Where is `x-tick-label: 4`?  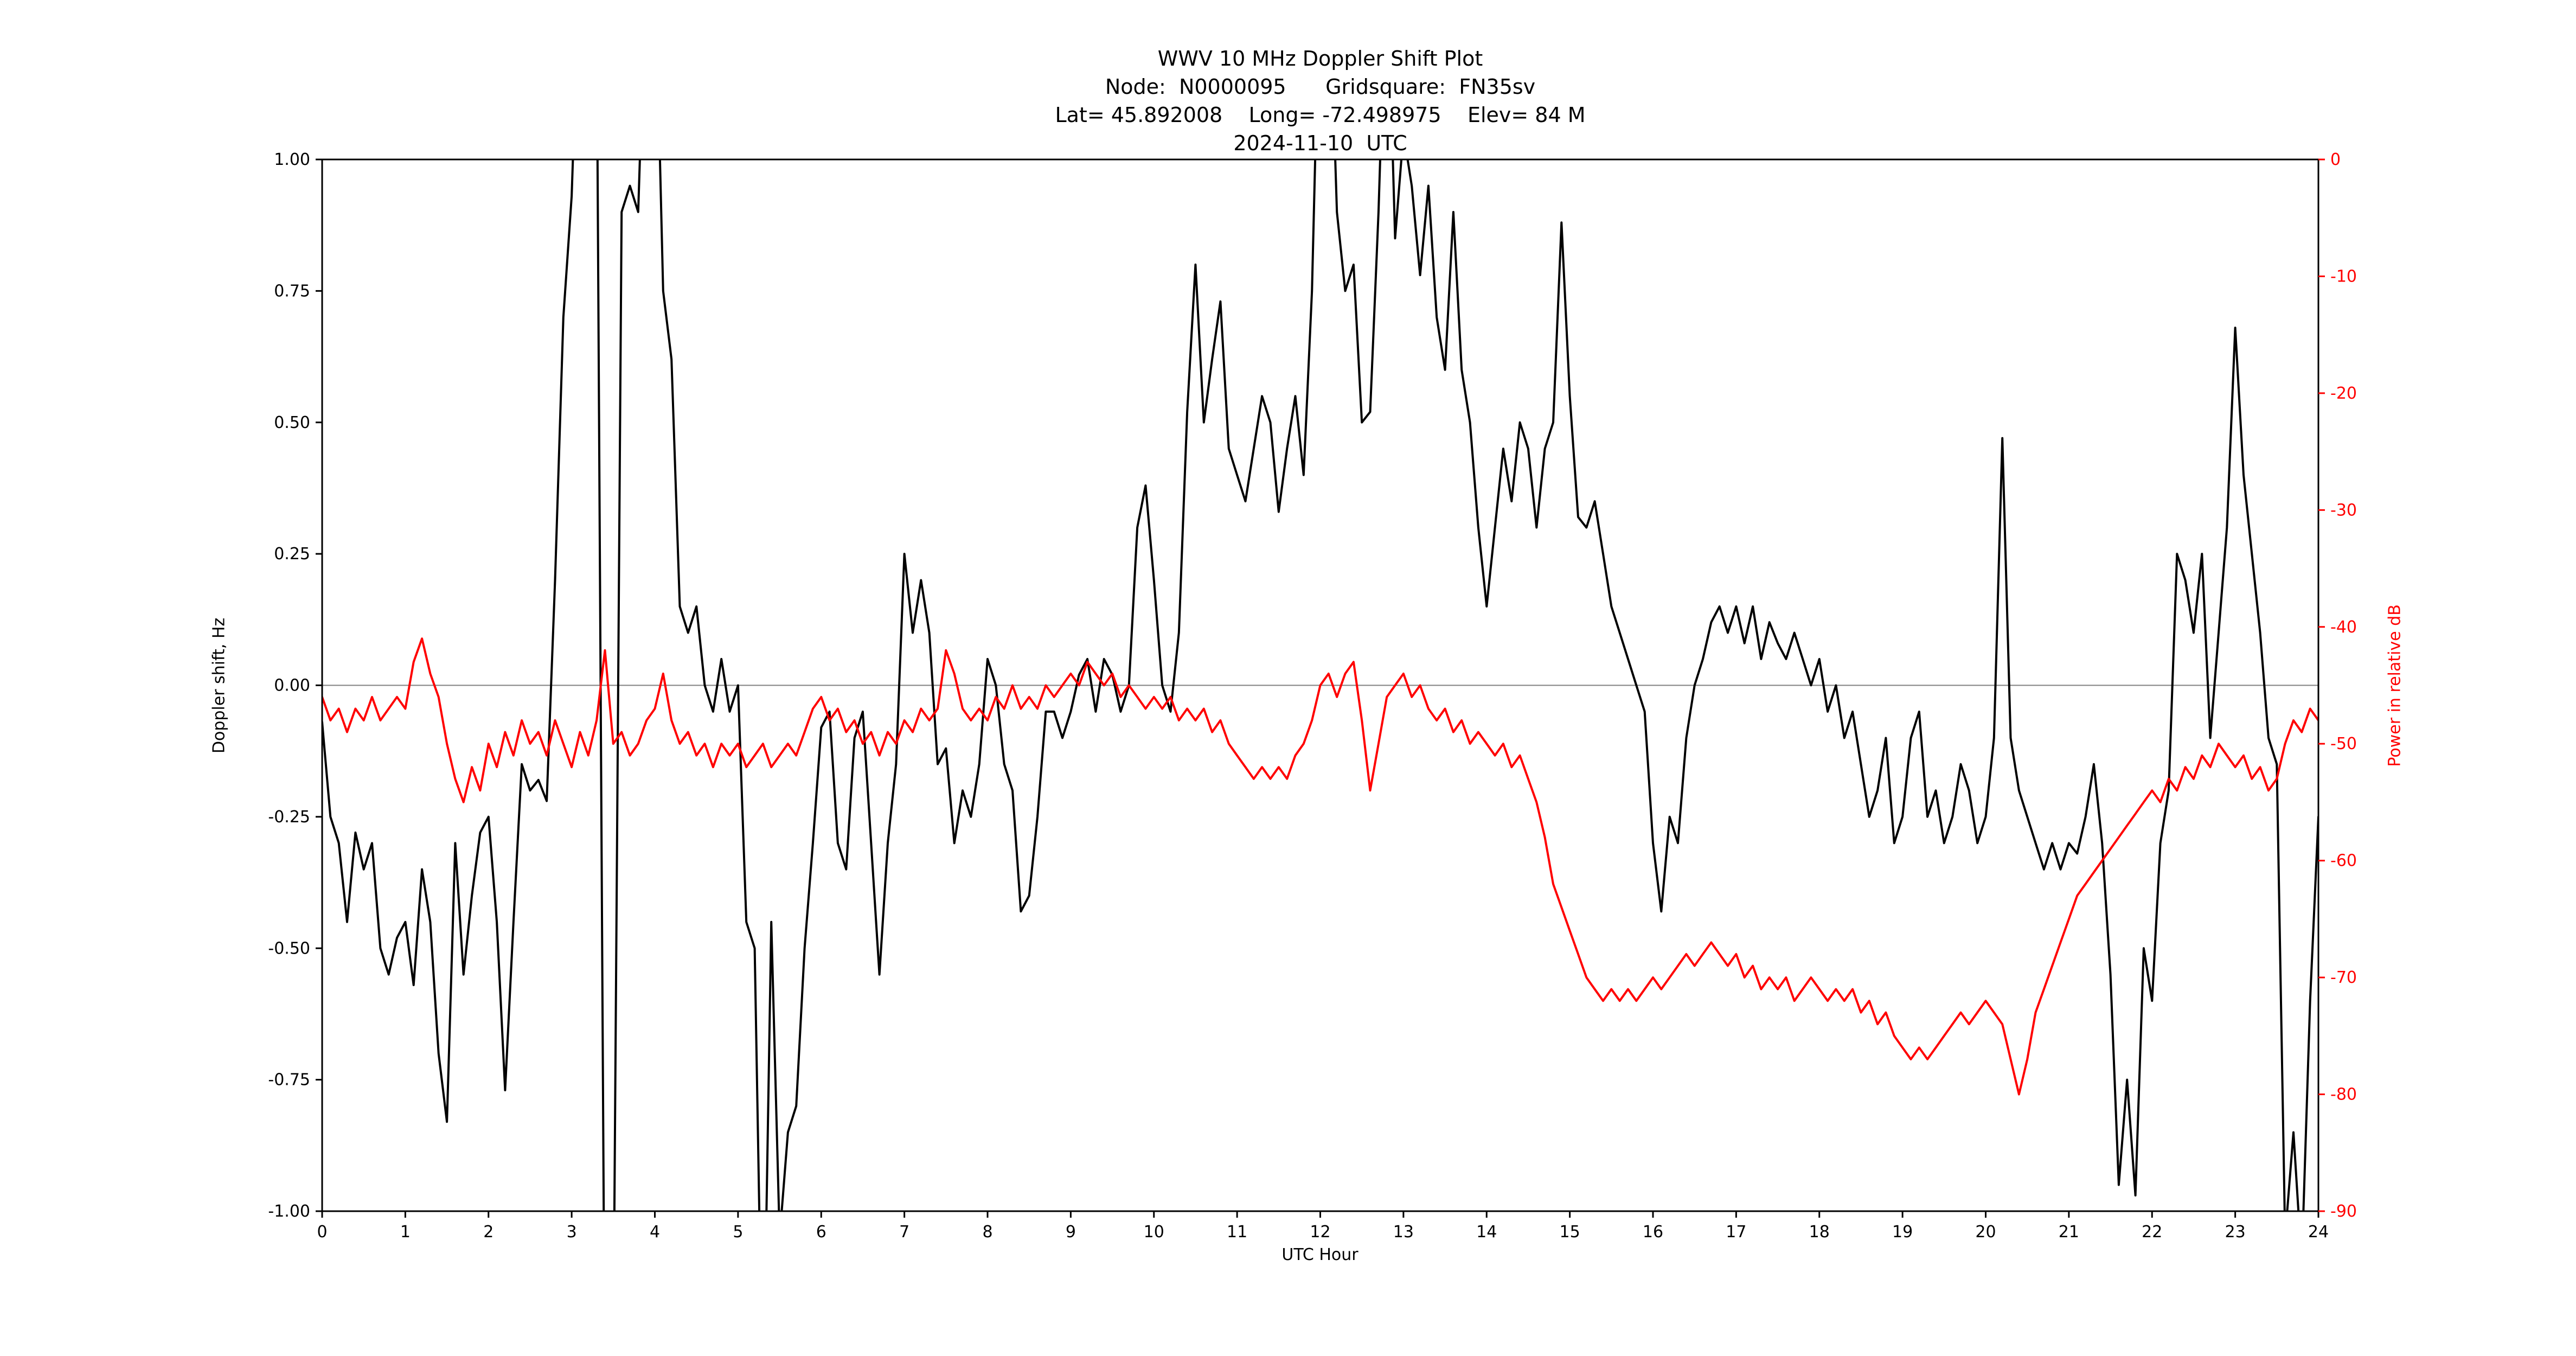 x-tick-label: 4 is located at coordinates (655, 1232).